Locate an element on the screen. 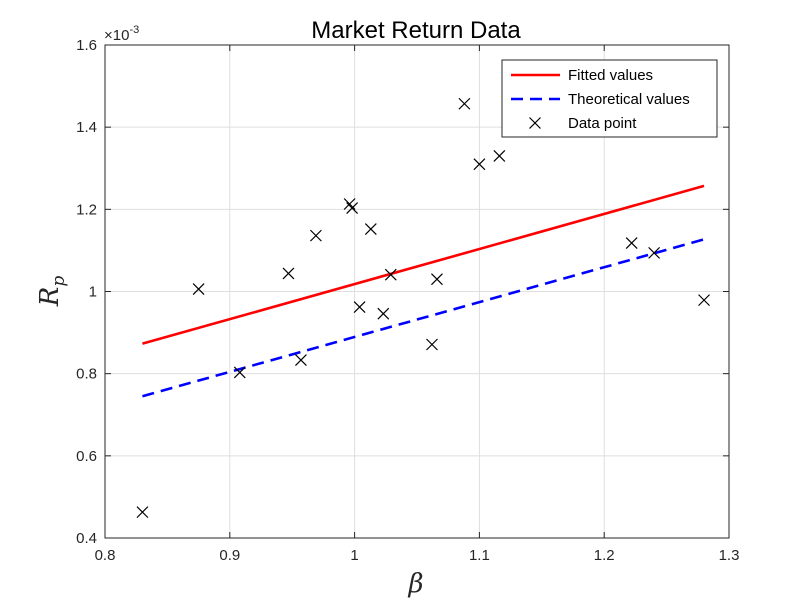  legend-data-point-swatch is located at coordinates (535, 123).